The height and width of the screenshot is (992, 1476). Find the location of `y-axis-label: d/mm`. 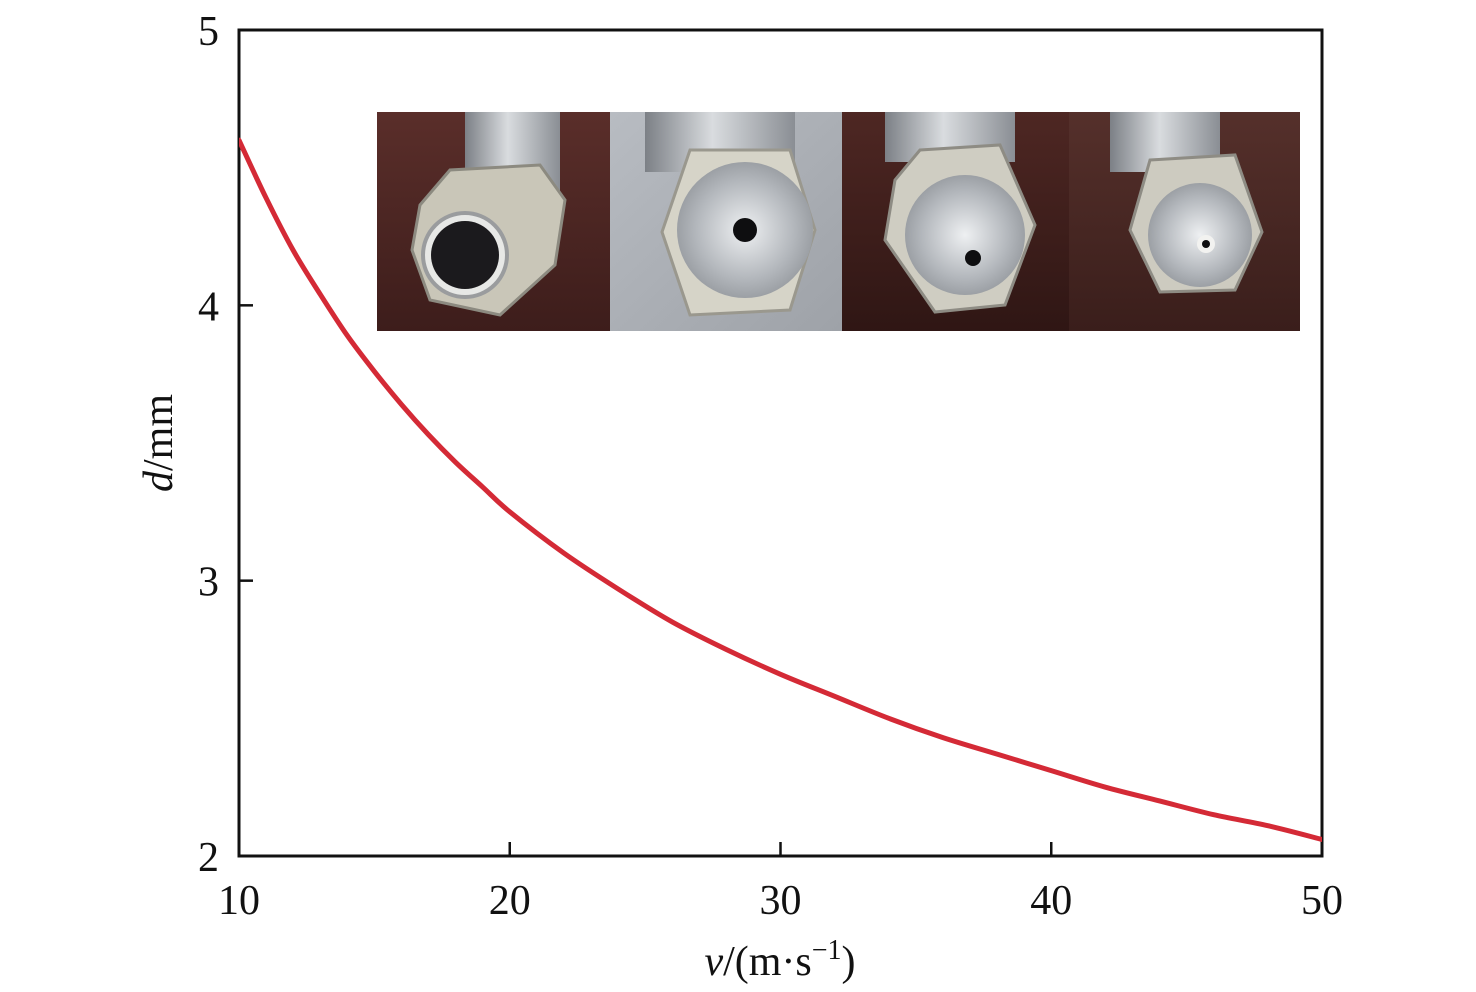

y-axis-label: d/mm is located at coordinates (159, 443).